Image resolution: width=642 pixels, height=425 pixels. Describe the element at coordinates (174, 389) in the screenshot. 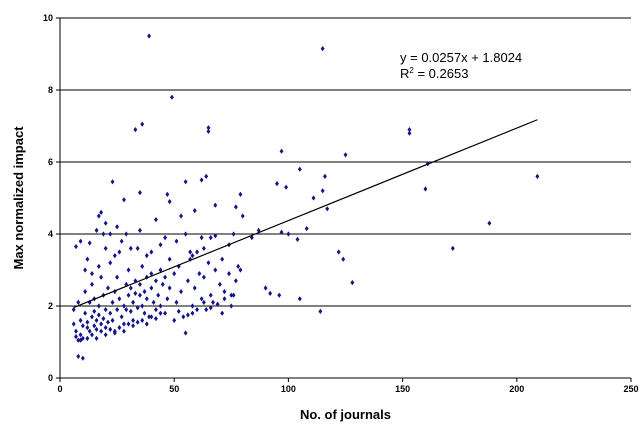

I see `x-tick-label: 50` at that location.